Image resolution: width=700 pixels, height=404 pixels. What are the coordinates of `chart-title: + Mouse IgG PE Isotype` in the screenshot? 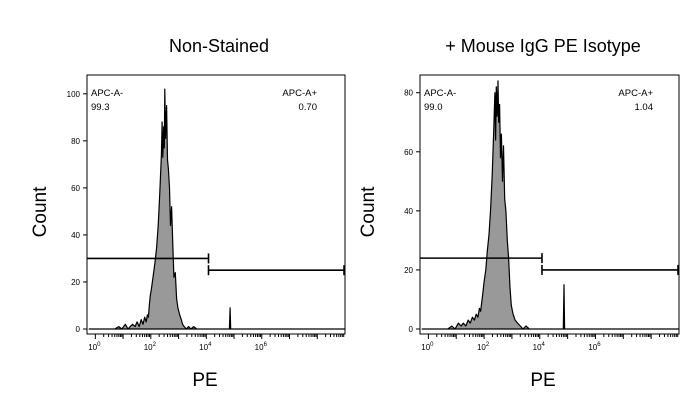 It's located at (543, 46).